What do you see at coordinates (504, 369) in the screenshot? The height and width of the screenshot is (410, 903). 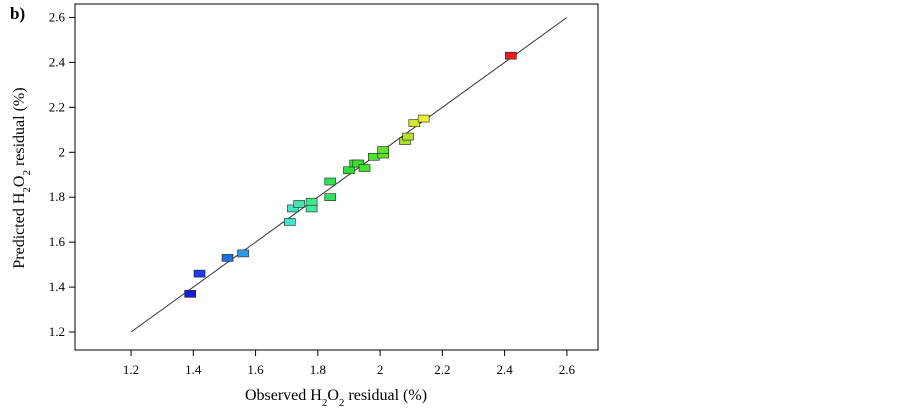 I see `x-tick-label: 2.4` at bounding box center [504, 369].